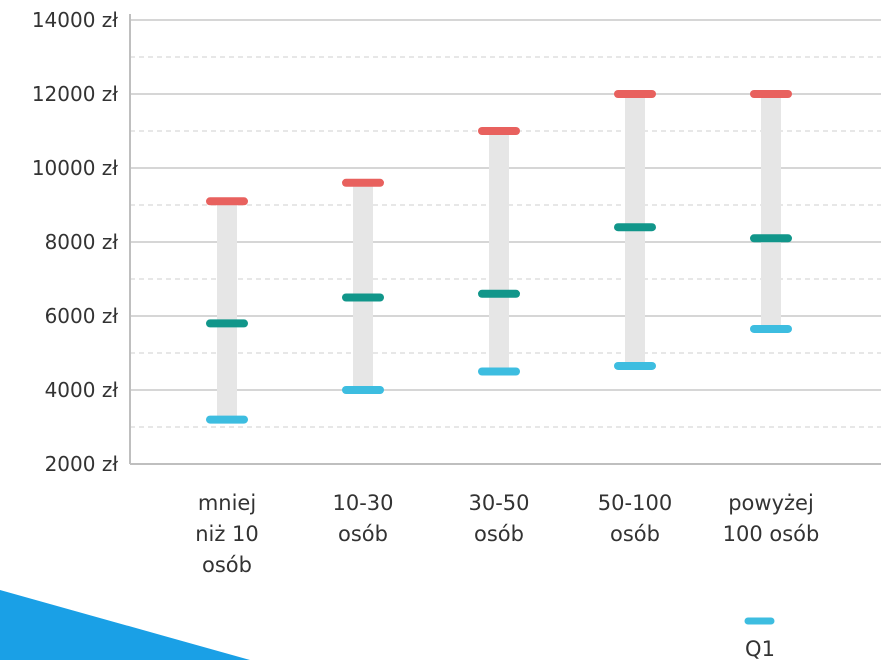 Image resolution: width=881 pixels, height=660 pixels. Describe the element at coordinates (771, 518) in the screenshot. I see `x-tick-label: powyżej 100 osób` at that location.